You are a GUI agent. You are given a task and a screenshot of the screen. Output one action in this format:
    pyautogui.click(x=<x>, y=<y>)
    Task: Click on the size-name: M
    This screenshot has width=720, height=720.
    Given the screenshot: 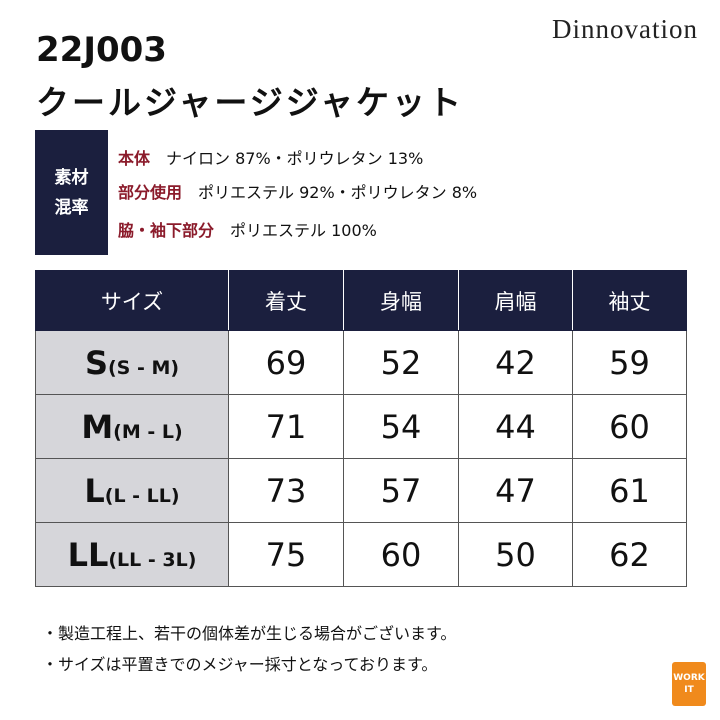 What is the action you would take?
    pyautogui.click(x=97, y=426)
    